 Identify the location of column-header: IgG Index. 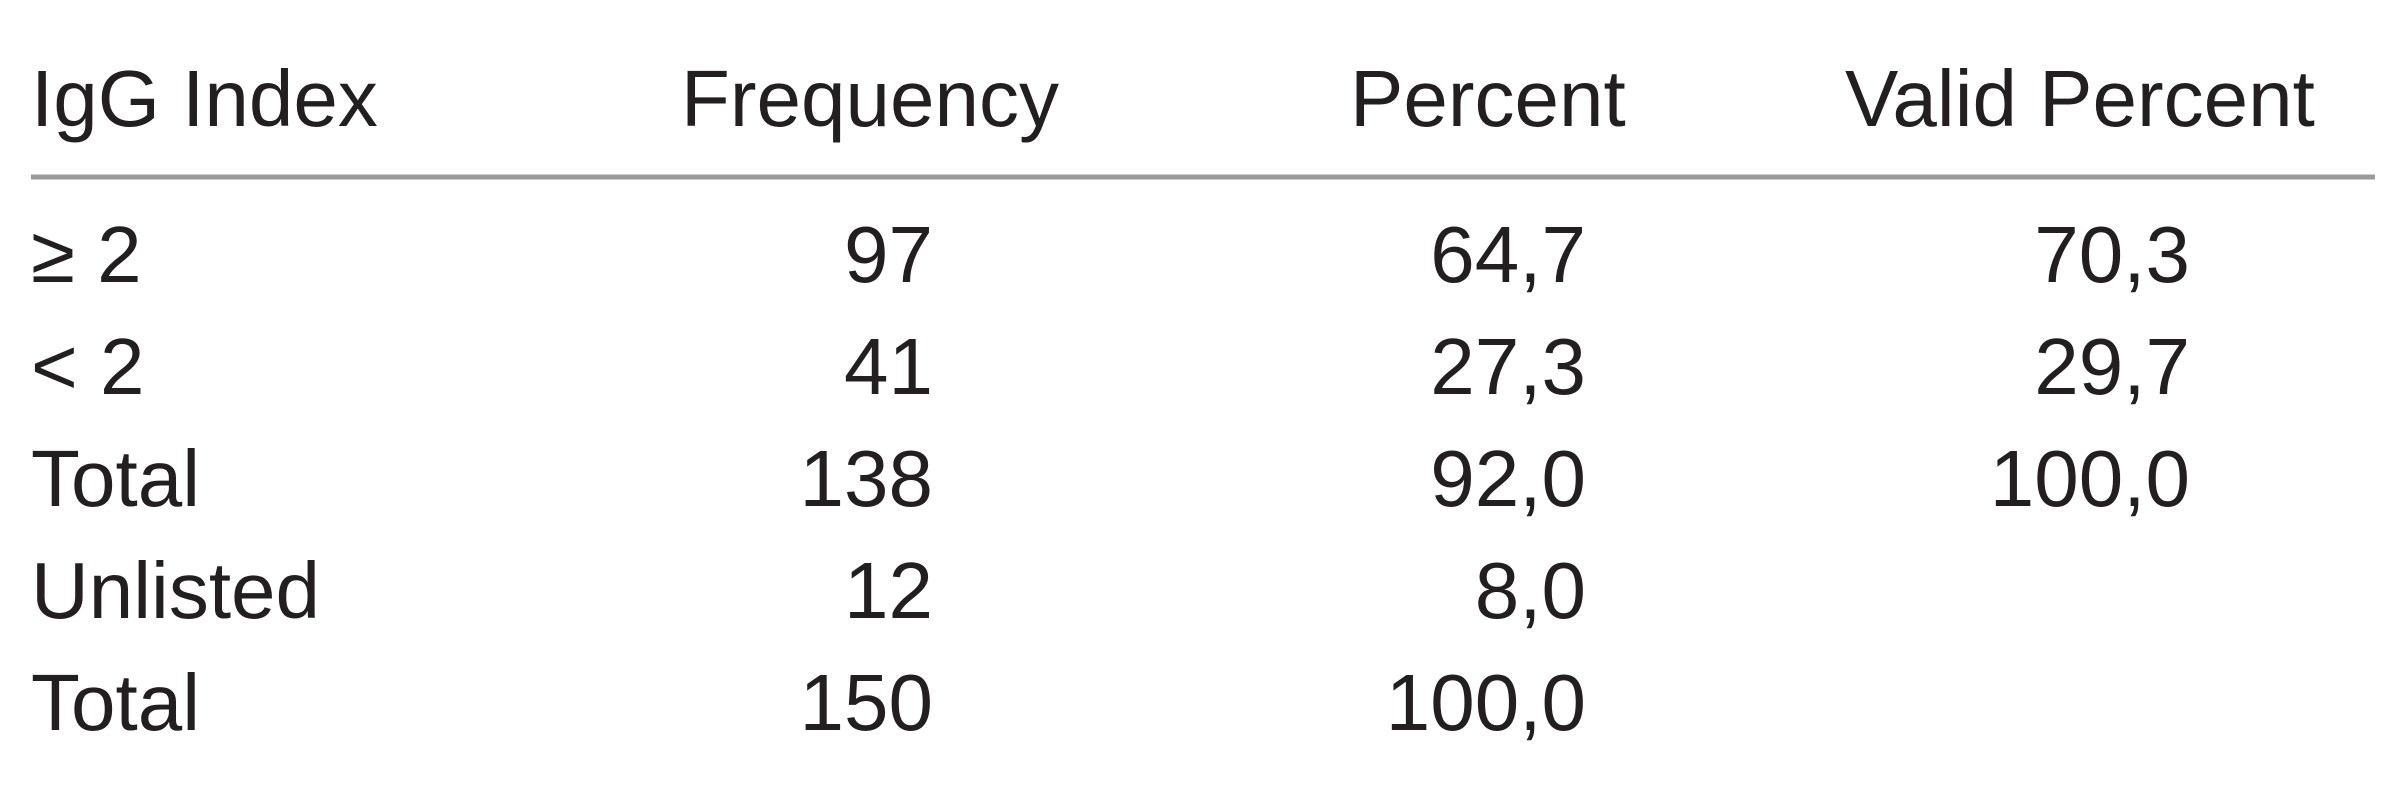
(204, 98).